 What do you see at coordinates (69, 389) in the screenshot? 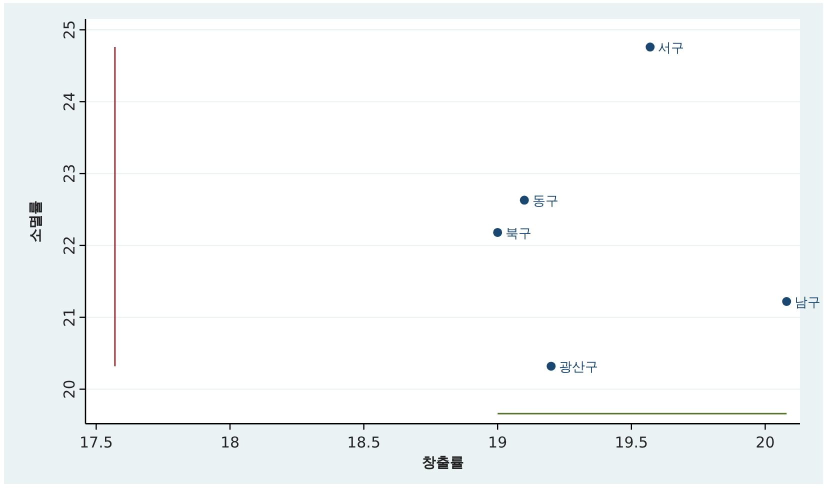
I see `y-tick-label: 20` at bounding box center [69, 389].